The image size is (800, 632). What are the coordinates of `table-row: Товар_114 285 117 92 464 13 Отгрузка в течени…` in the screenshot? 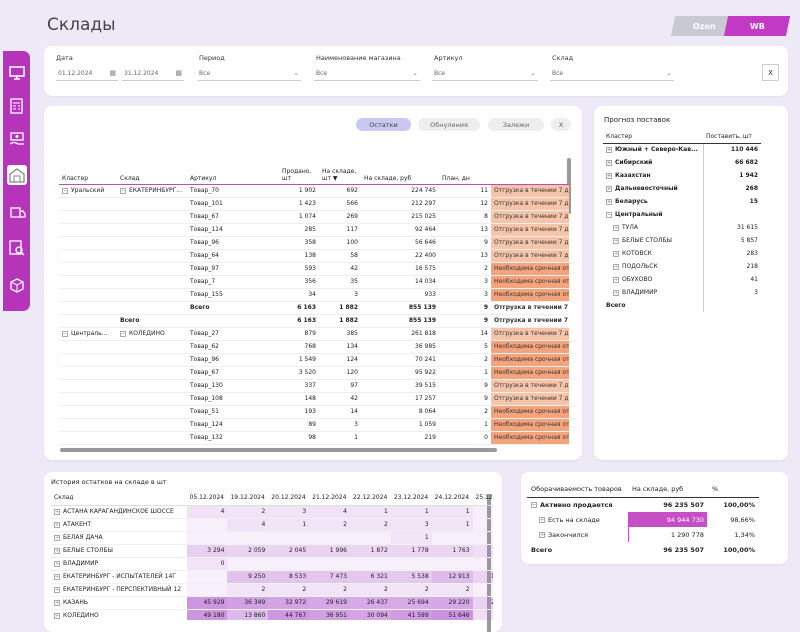 It's located at (314, 230).